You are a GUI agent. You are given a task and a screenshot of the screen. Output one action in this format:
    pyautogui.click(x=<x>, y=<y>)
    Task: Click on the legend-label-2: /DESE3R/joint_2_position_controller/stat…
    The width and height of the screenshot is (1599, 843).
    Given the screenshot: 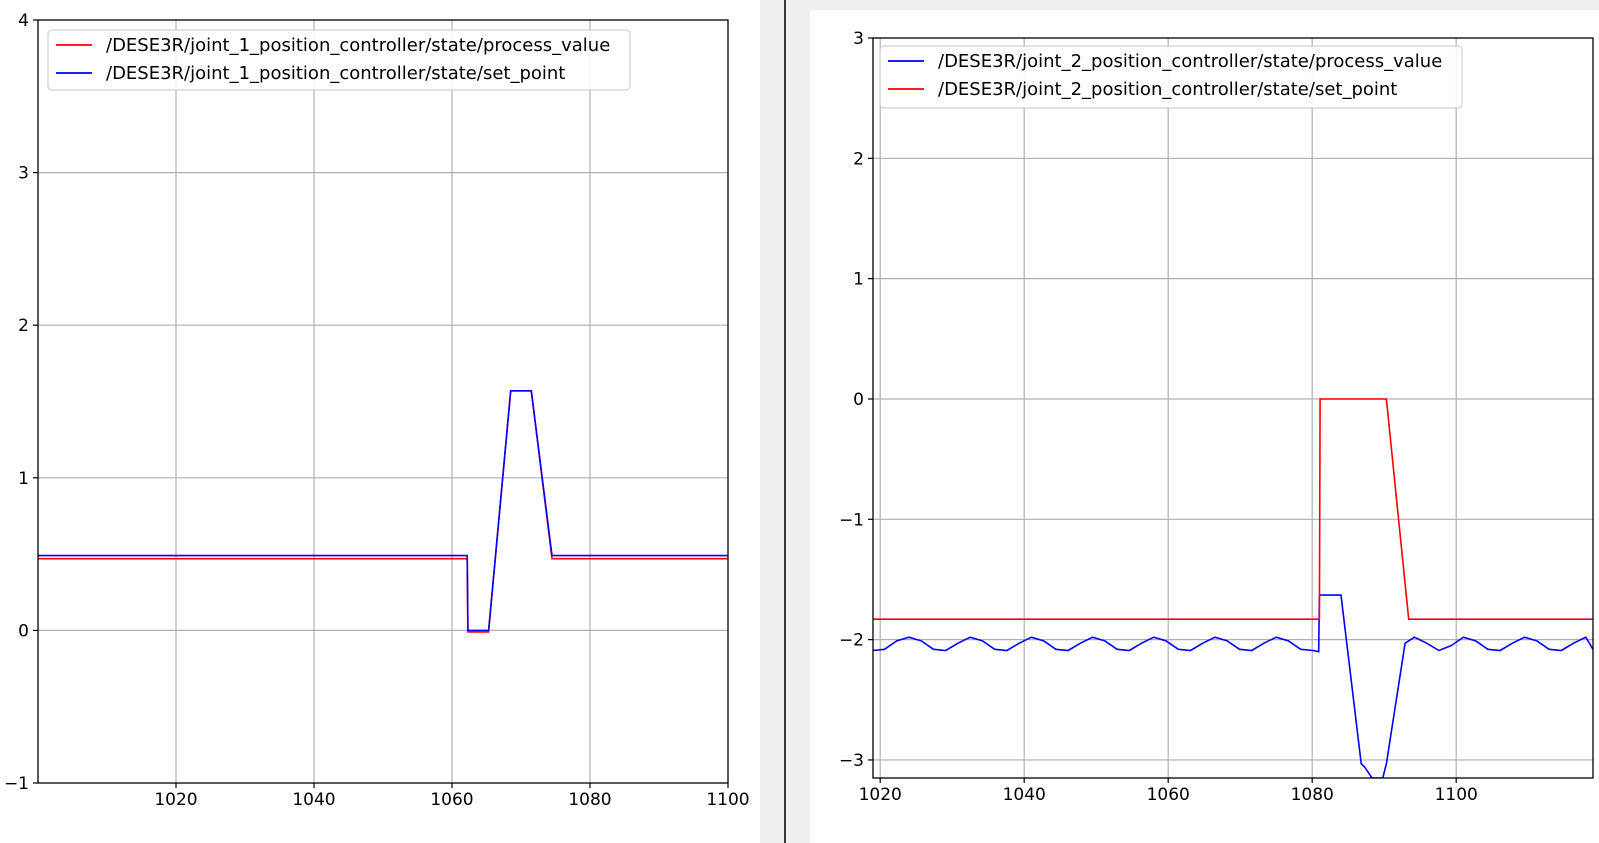 What is the action you would take?
    pyautogui.click(x=1167, y=89)
    